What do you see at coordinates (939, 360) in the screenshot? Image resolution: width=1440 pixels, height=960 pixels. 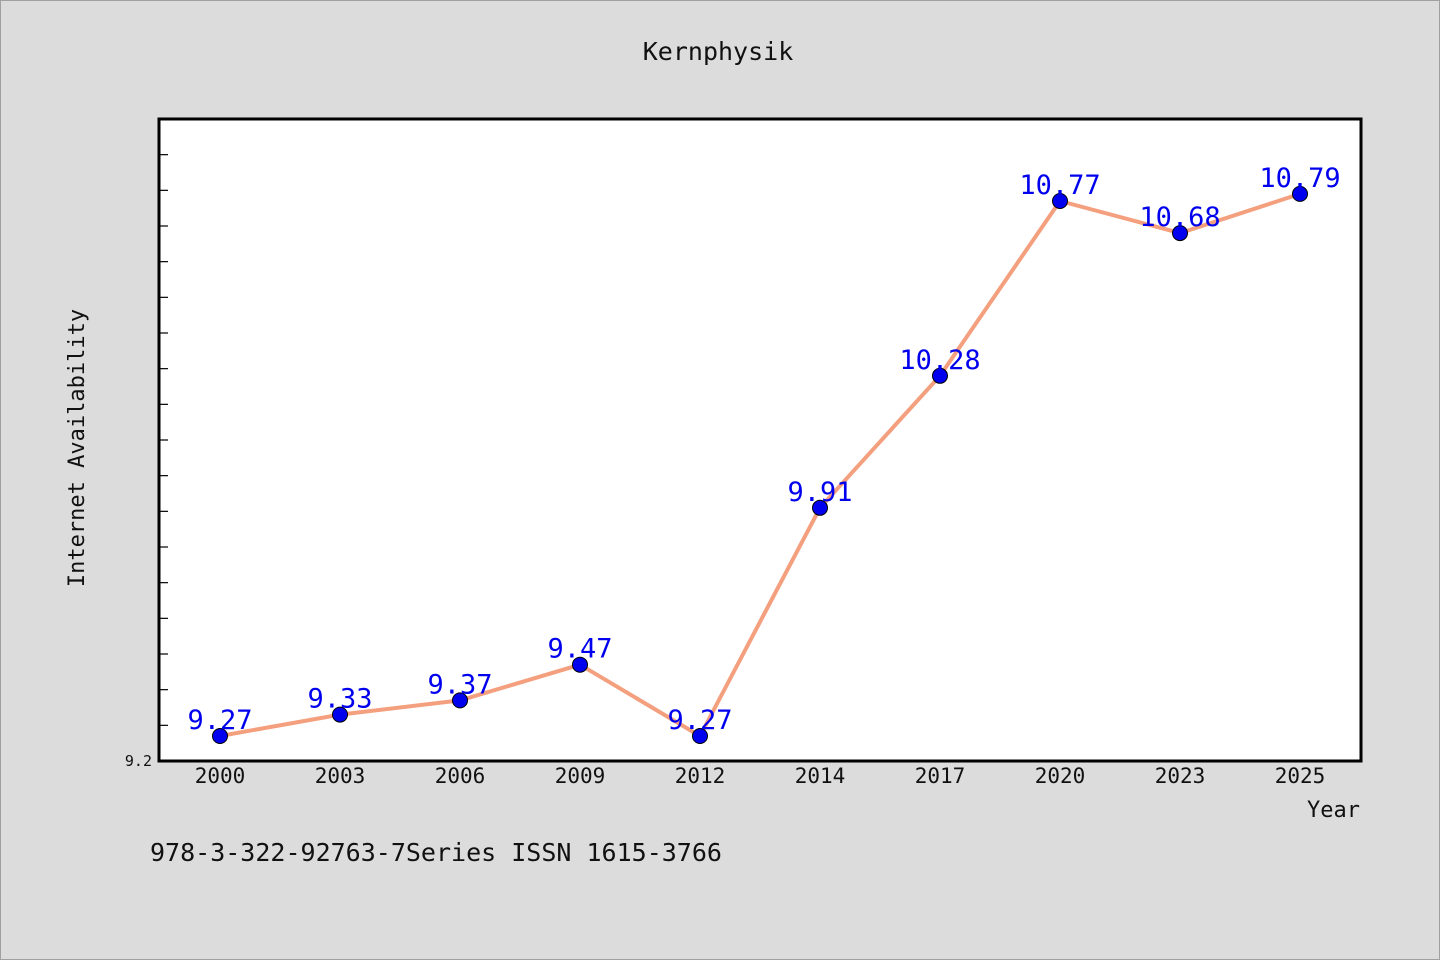 I see `data-label: 10.28` at bounding box center [939, 360].